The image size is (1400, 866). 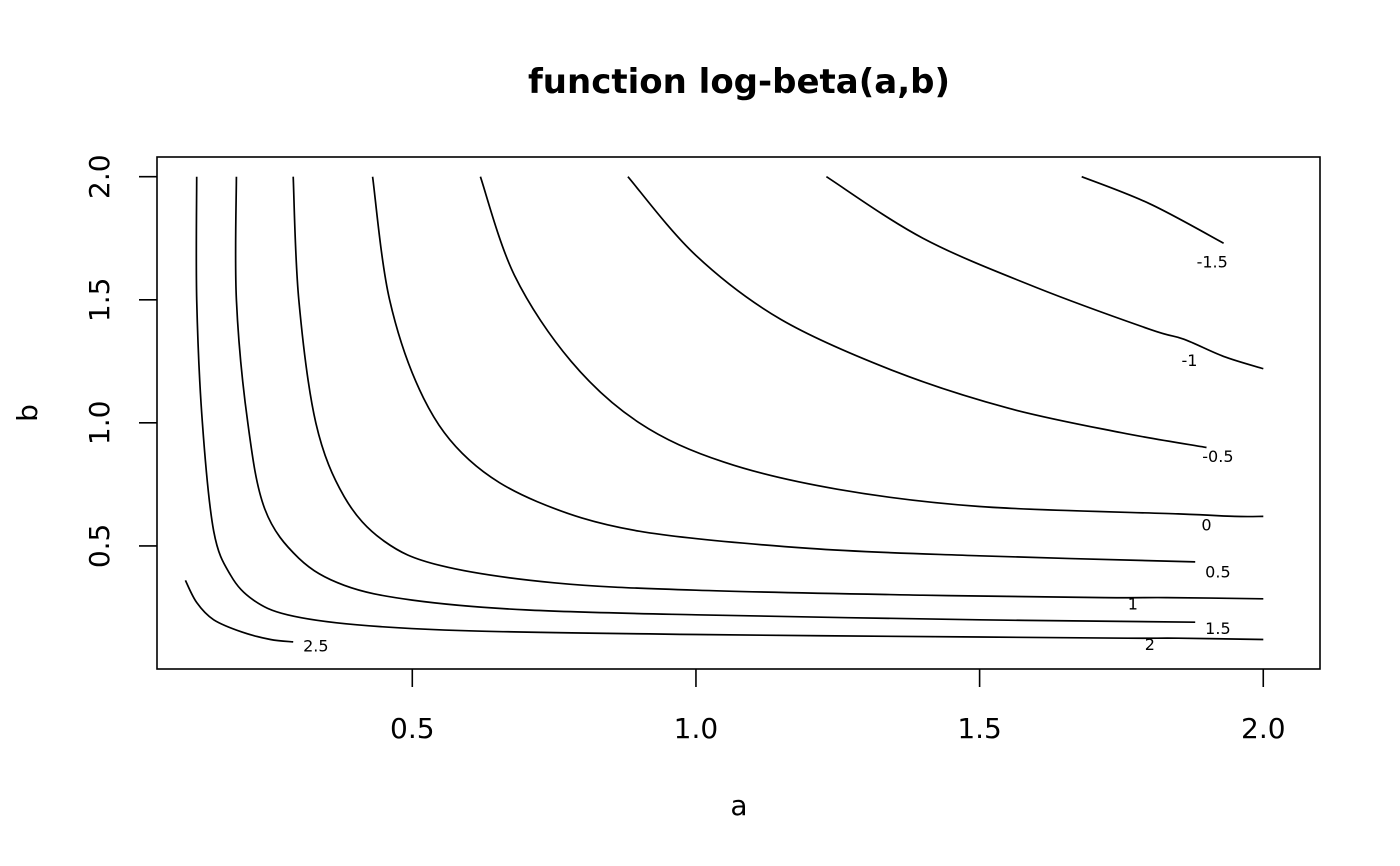 What do you see at coordinates (1217, 628) in the screenshot?
I see `contour-label-2: 1.5` at bounding box center [1217, 628].